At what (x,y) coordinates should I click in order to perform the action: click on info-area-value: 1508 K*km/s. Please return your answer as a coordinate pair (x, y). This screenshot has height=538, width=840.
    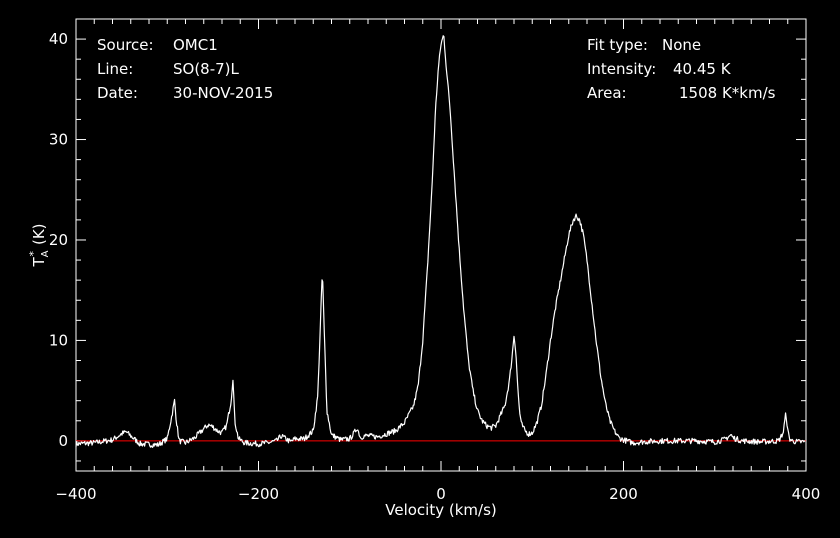
    Looking at the image, I should click on (727, 93).